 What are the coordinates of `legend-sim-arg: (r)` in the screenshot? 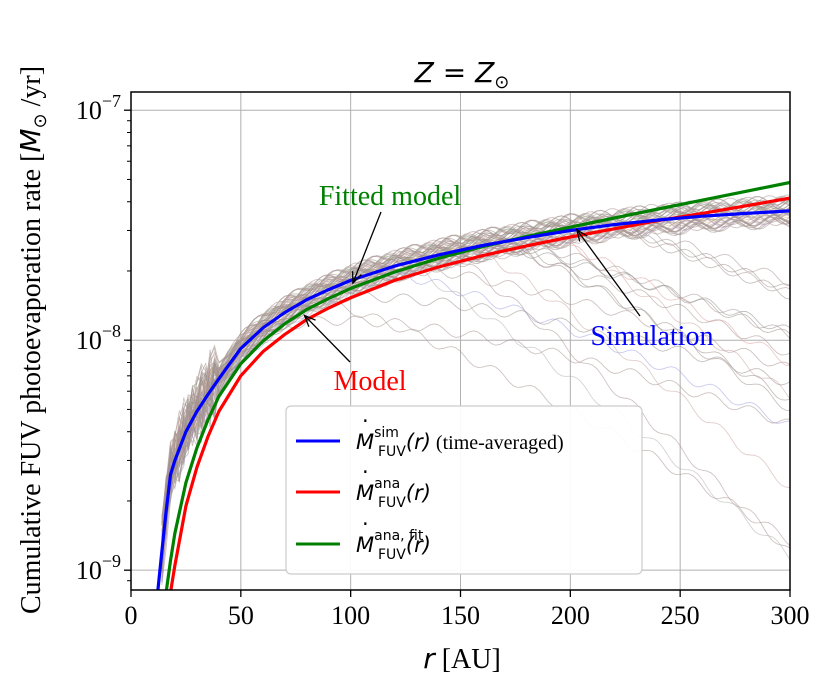 It's located at (418, 442).